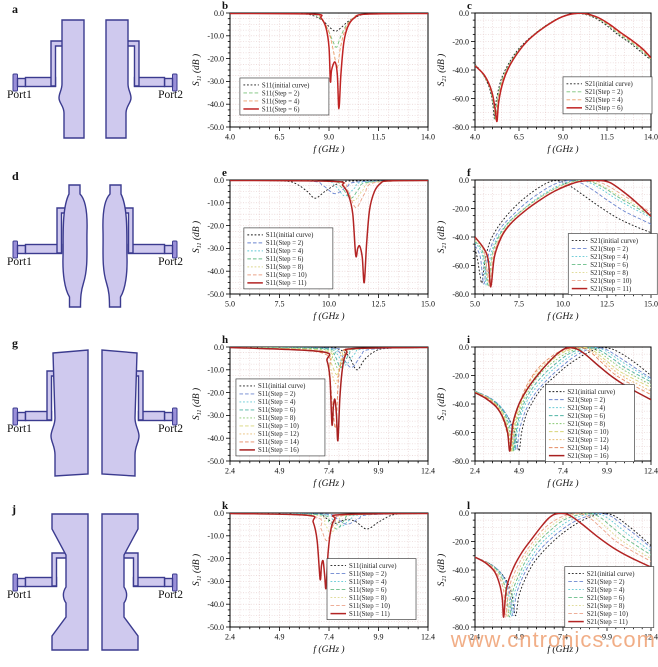 Image resolution: width=658 pixels, height=667 pixels. I want to click on svg-text: 4.0, so click(475, 137).